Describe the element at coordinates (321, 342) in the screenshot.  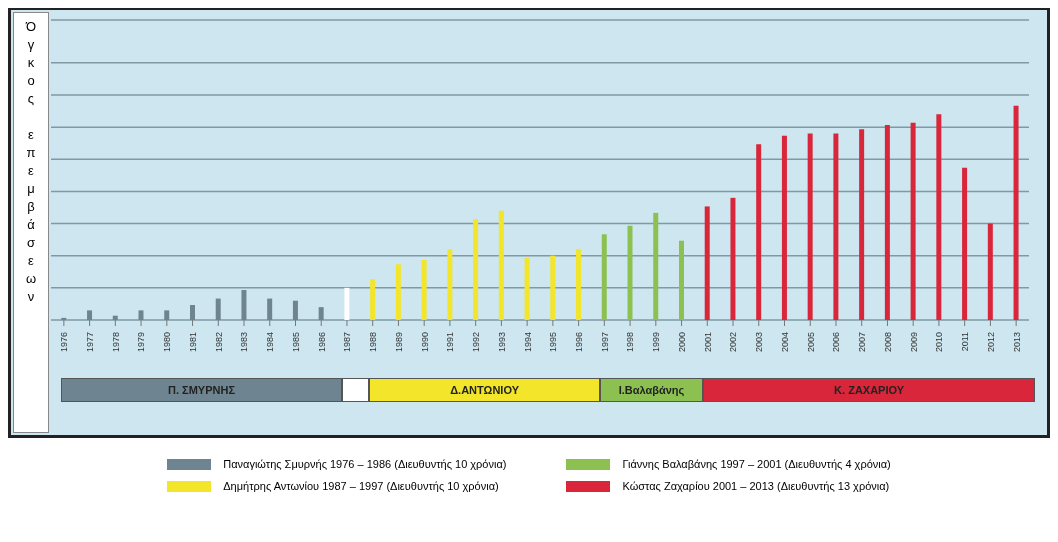
I see `x-tick-label: 1986` at that location.